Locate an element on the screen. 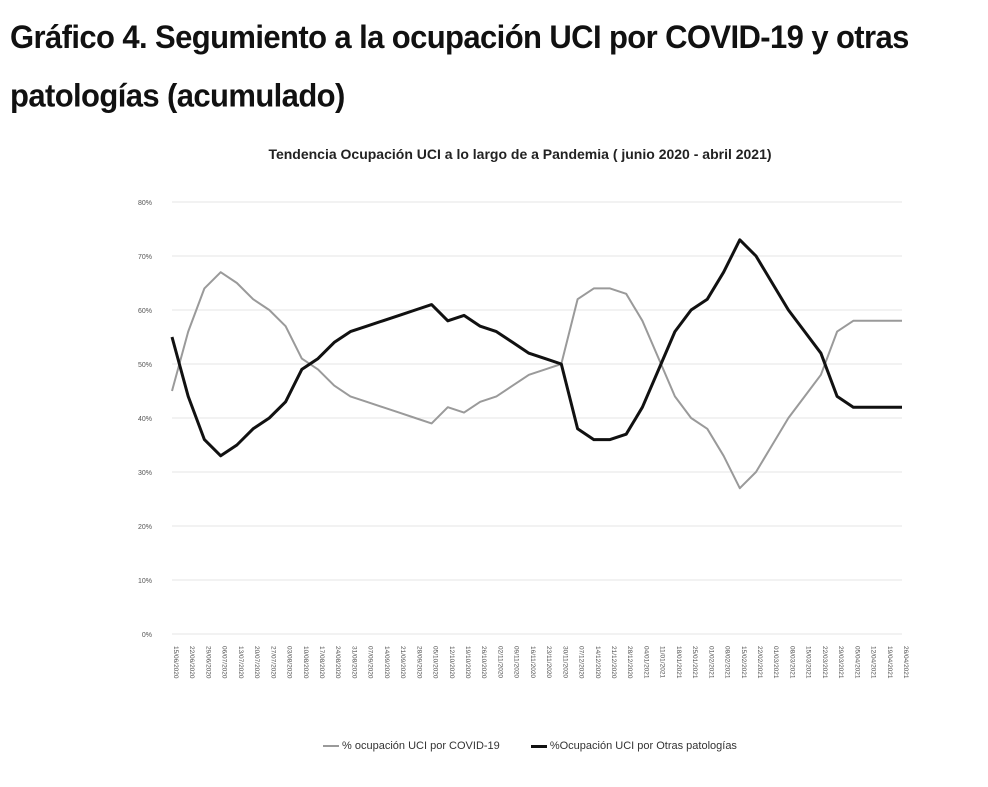 The image size is (988, 787). legend-item-covid: % ocupación UCI por COVID-19 is located at coordinates (411, 746).